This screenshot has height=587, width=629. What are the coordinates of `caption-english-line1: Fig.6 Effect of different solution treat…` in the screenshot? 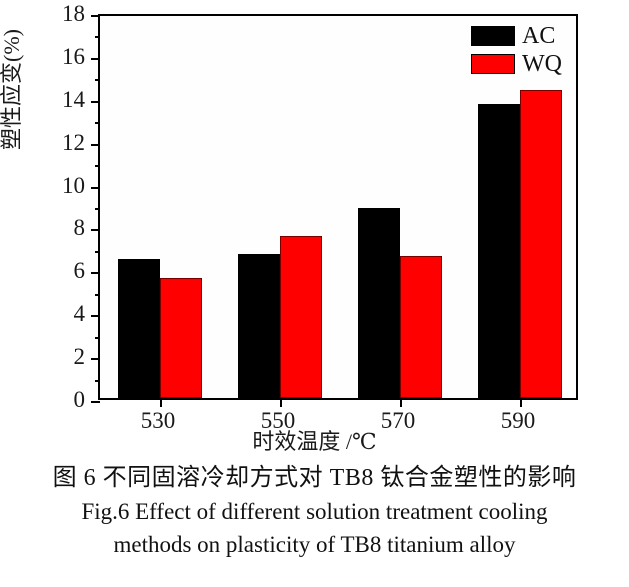 It's located at (314, 511).